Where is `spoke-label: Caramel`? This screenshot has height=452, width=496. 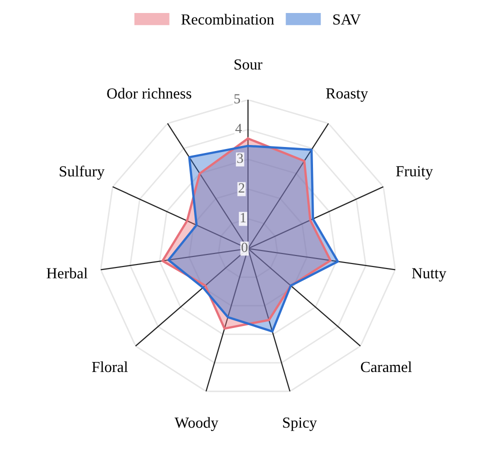
spoke-label: Caramel is located at coordinates (386, 366).